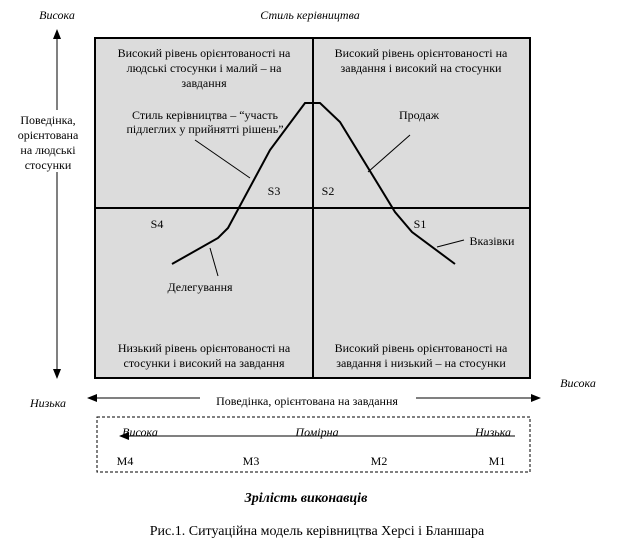 The width and height of the screenshot is (637, 552). What do you see at coordinates (497, 461) in the screenshot?
I see `maturity-stage: M1` at bounding box center [497, 461].